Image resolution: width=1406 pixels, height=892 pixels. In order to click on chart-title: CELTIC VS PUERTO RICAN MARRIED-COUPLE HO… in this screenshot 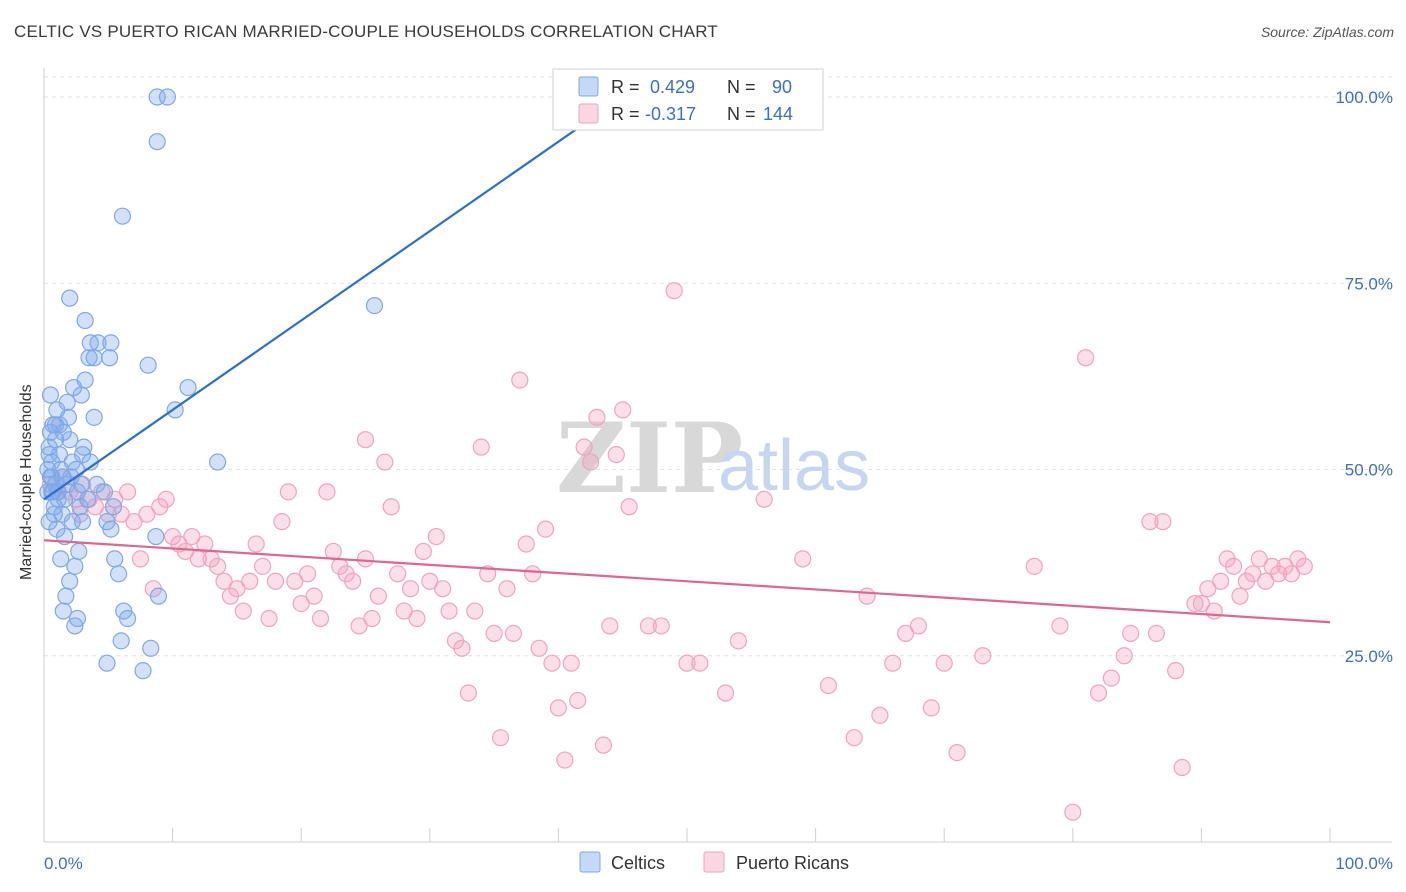, I will do `click(366, 31)`.